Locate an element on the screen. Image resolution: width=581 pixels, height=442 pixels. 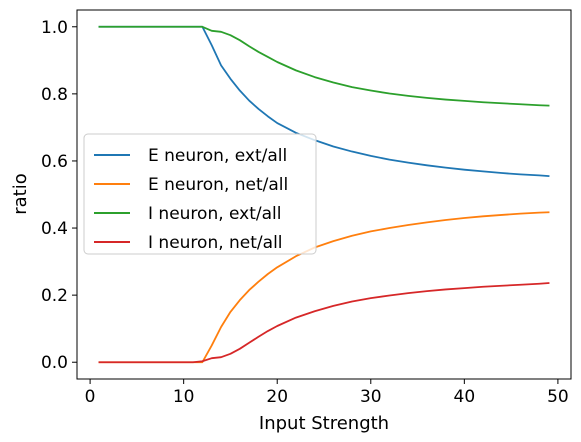
x-tick-label: 50 is located at coordinates (558, 397).